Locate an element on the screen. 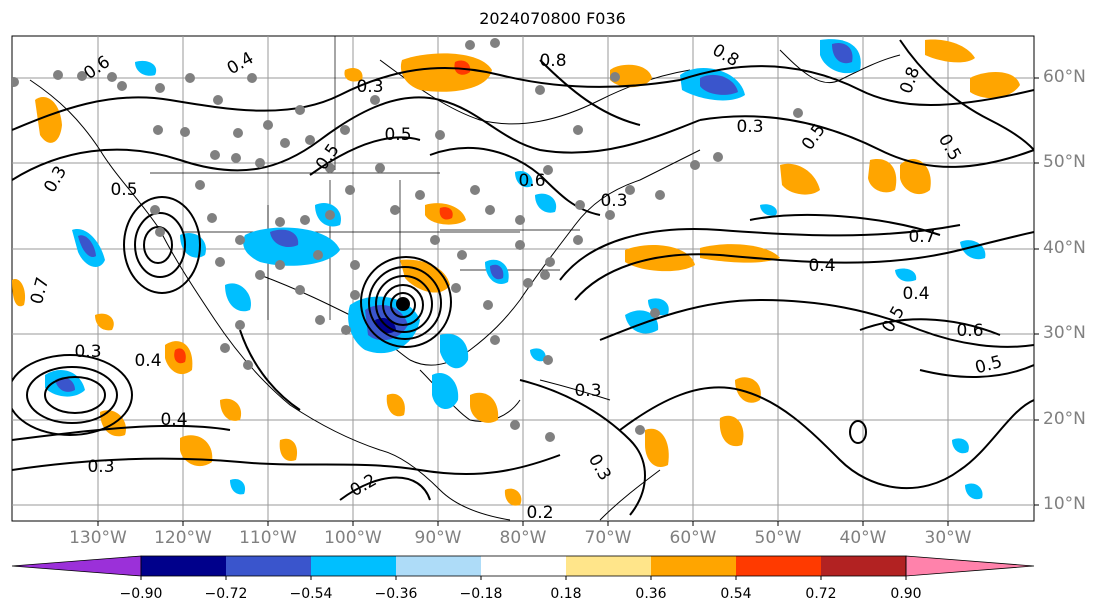  latitude-label: 60°N is located at coordinates (1064, 77).